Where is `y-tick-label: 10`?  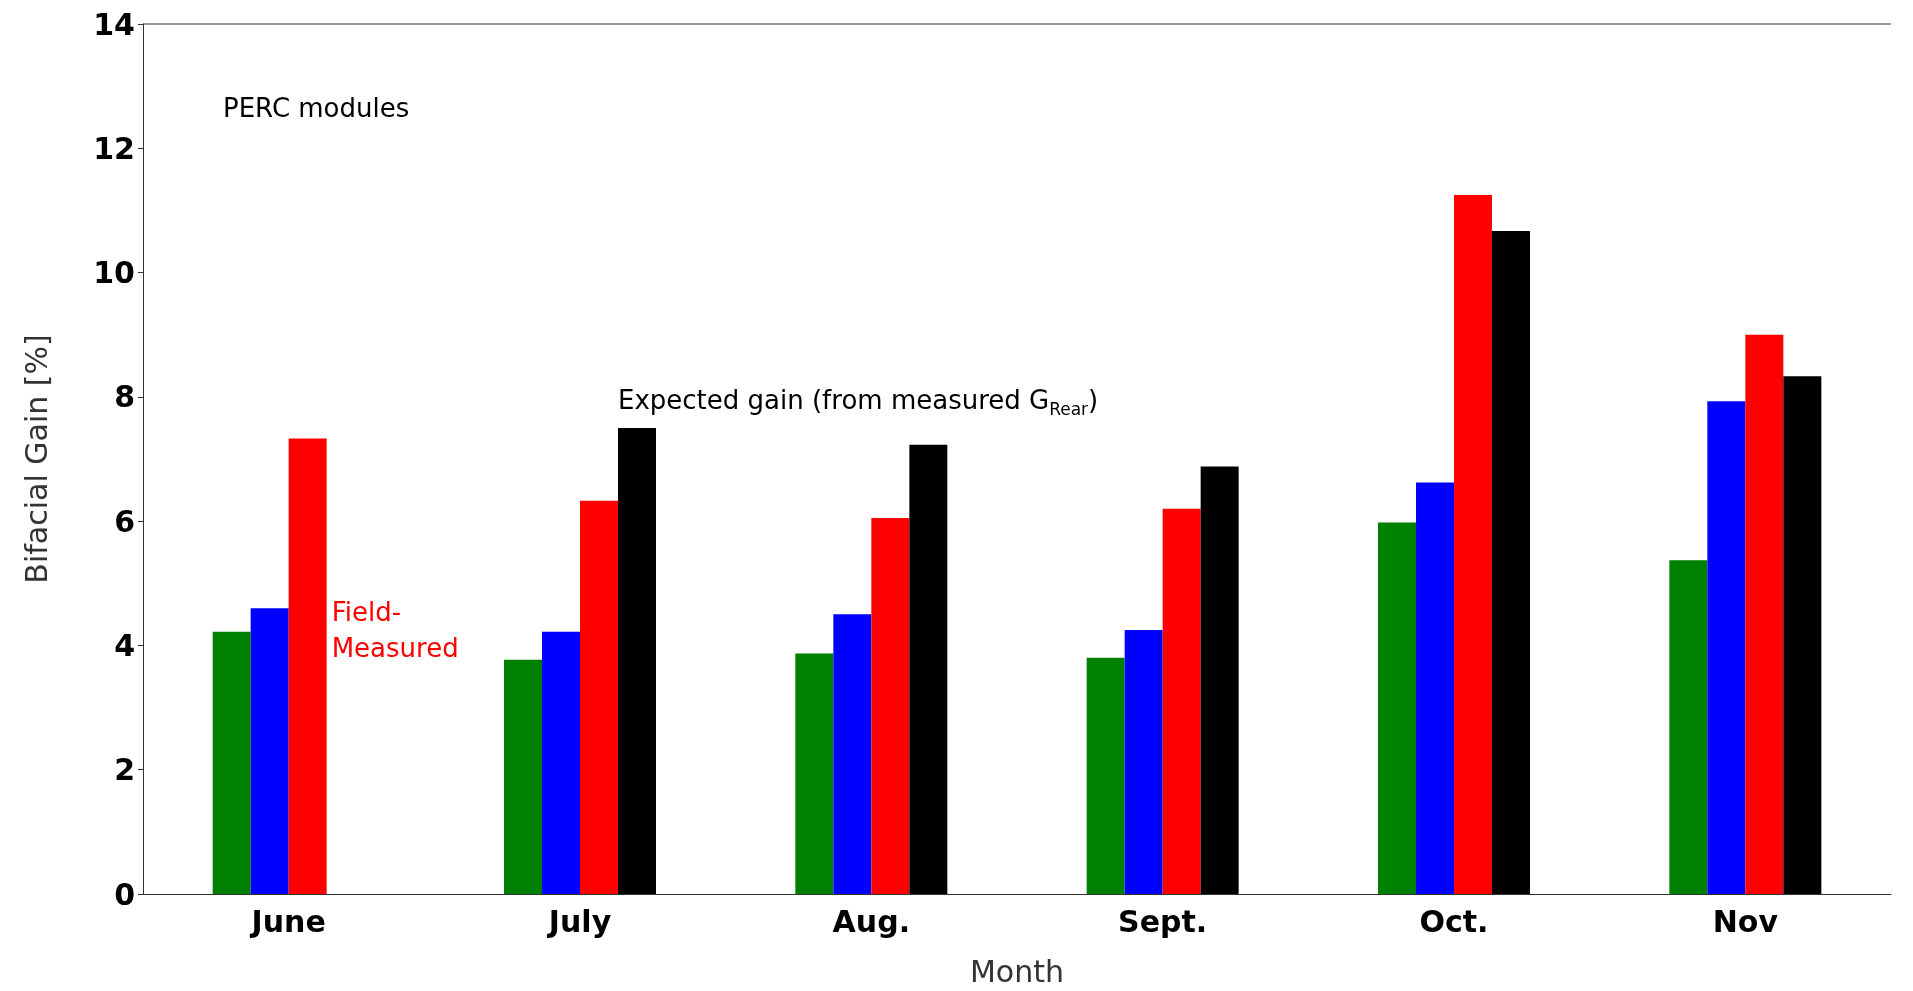
y-tick-label: 10 is located at coordinates (114, 273).